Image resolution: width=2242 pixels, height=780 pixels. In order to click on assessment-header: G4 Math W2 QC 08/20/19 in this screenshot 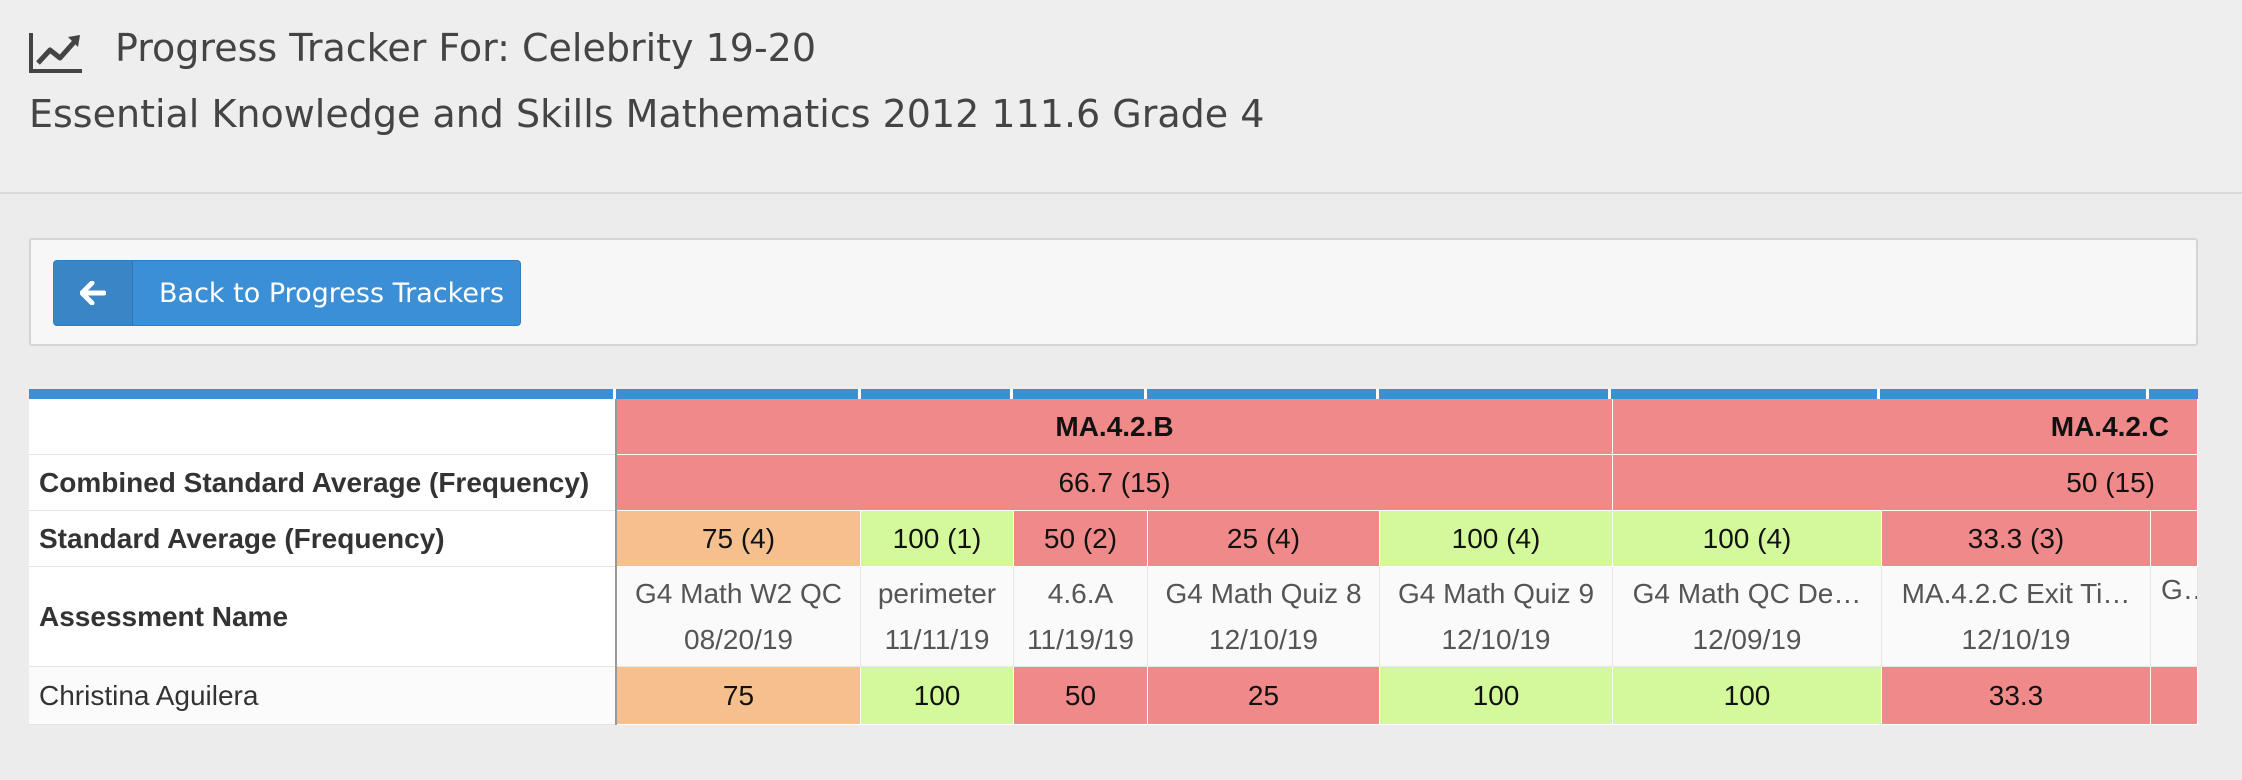, I will do `click(739, 616)`.